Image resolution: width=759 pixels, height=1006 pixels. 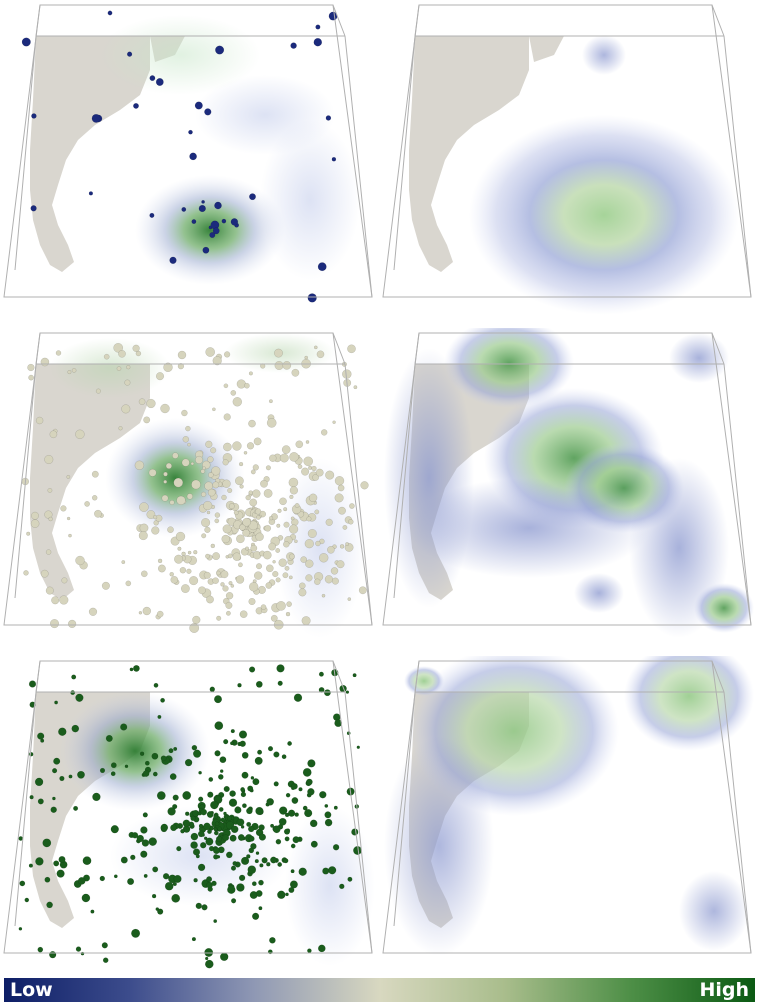 What do you see at coordinates (195, 487) in the screenshot?
I see `particles` at bounding box center [195, 487].